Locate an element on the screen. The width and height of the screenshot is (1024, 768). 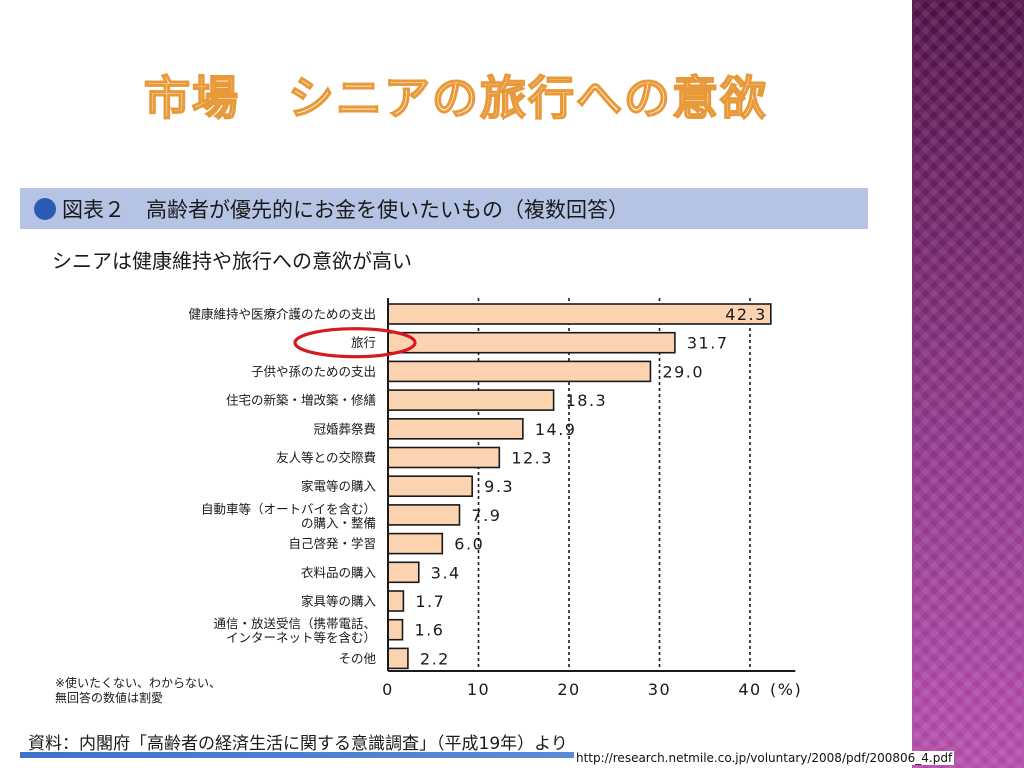
figure-title: 図表２ 高齢者が優先的にお金を使いたいもの（複数回答） is located at coordinates (345, 209).